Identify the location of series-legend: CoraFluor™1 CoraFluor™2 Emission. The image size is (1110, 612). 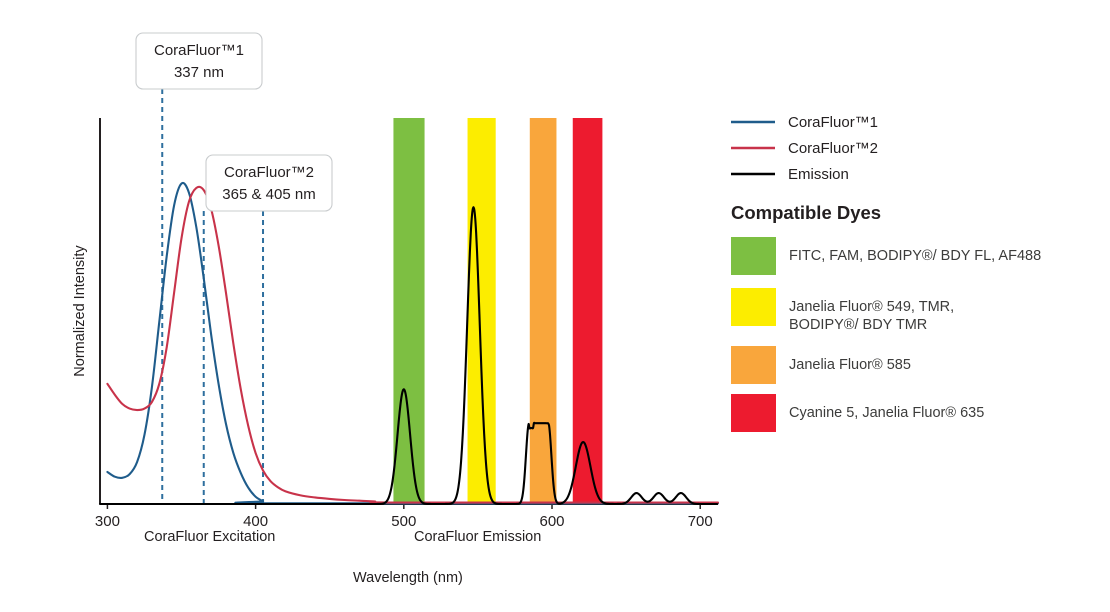
(804, 148).